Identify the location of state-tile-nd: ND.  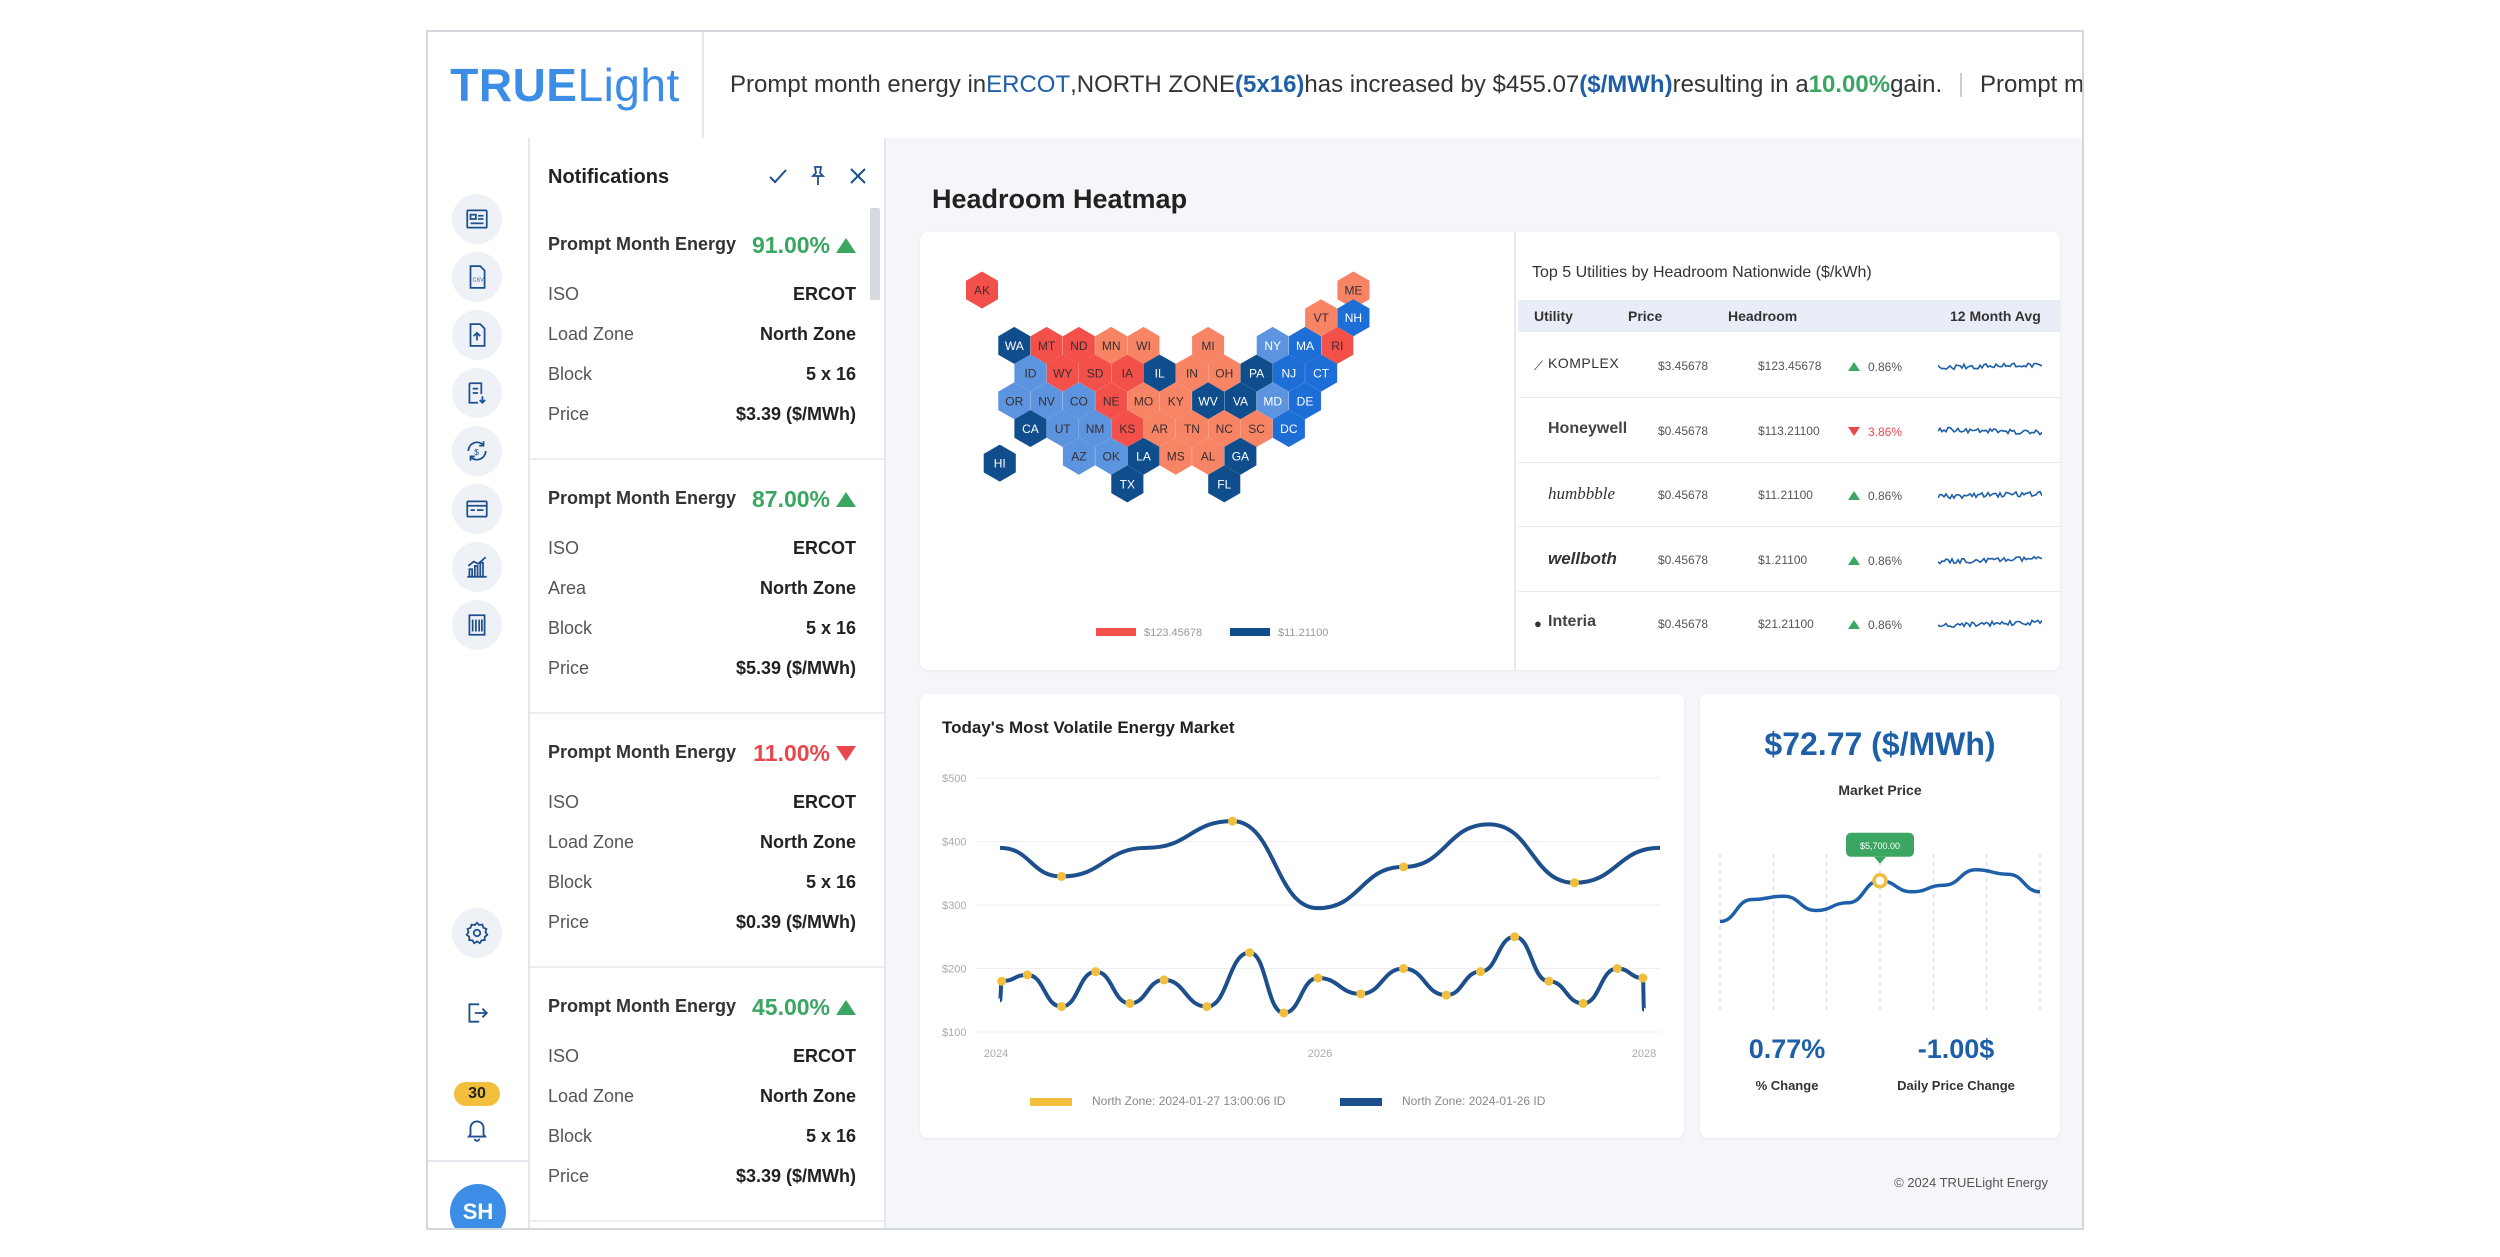
(1078, 345).